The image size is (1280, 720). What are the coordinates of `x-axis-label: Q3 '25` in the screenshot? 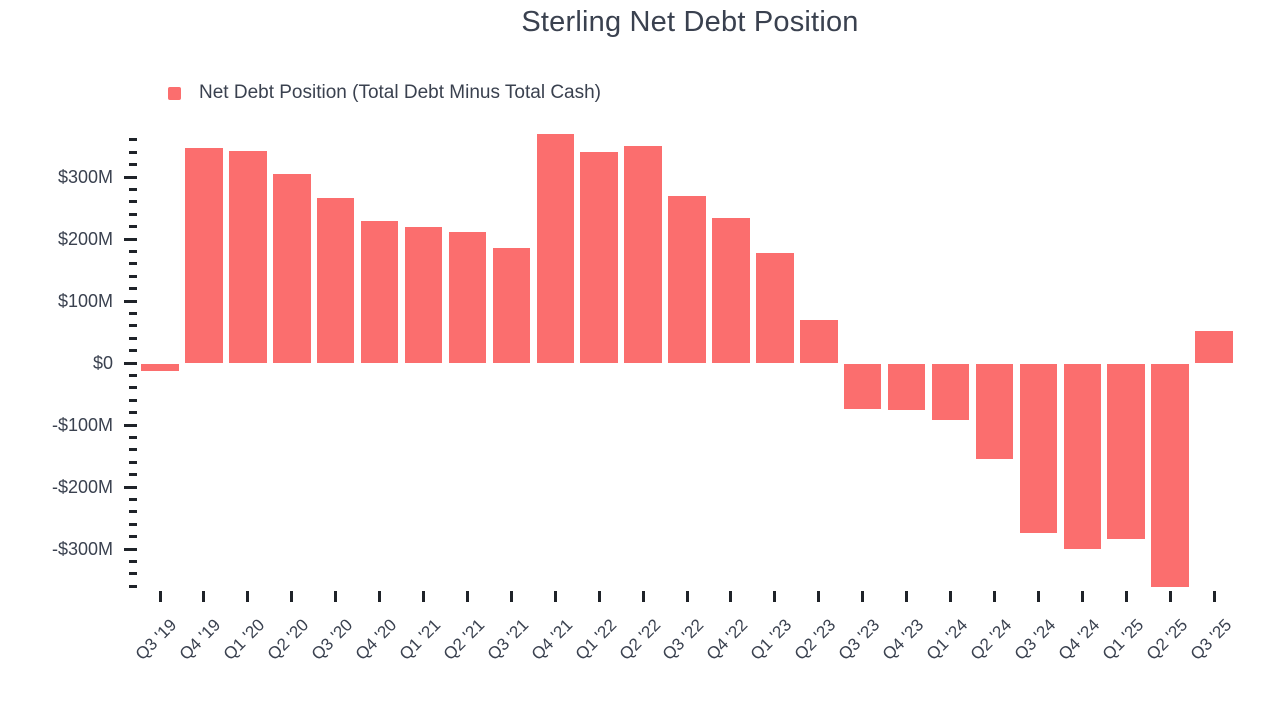 It's located at (1210, 639).